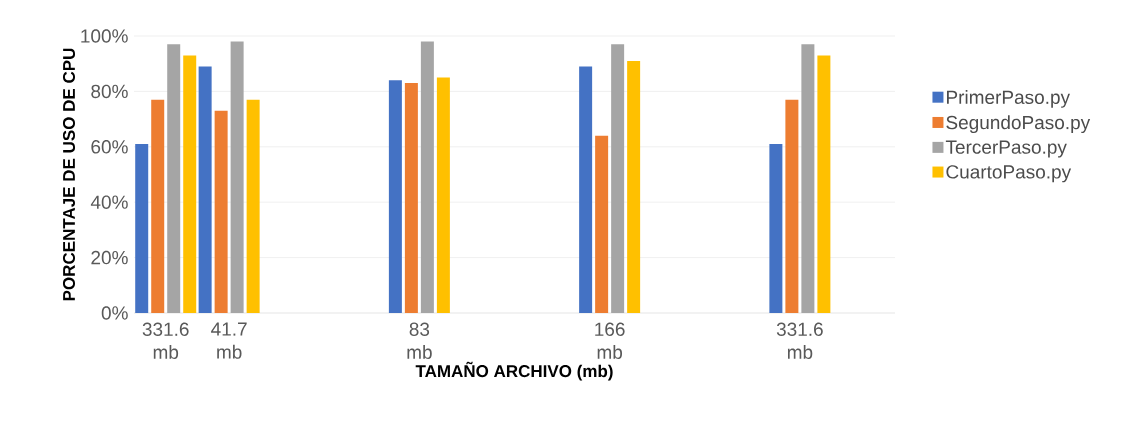 This screenshot has height=434, width=1131. What do you see at coordinates (109, 202) in the screenshot?
I see `y-tick-label: 40%` at bounding box center [109, 202].